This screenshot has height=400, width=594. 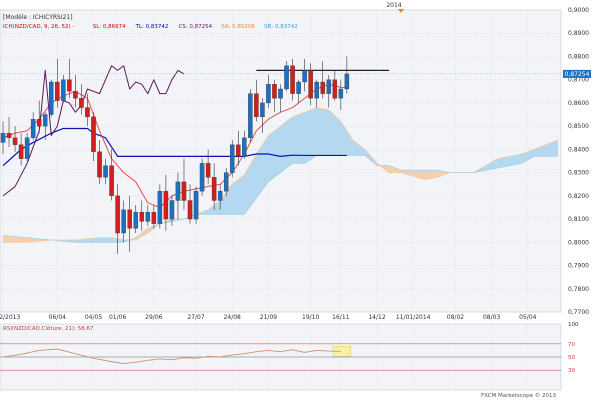 I want to click on footer-credit: FXCM Marketscope © 2013, so click(x=518, y=395).